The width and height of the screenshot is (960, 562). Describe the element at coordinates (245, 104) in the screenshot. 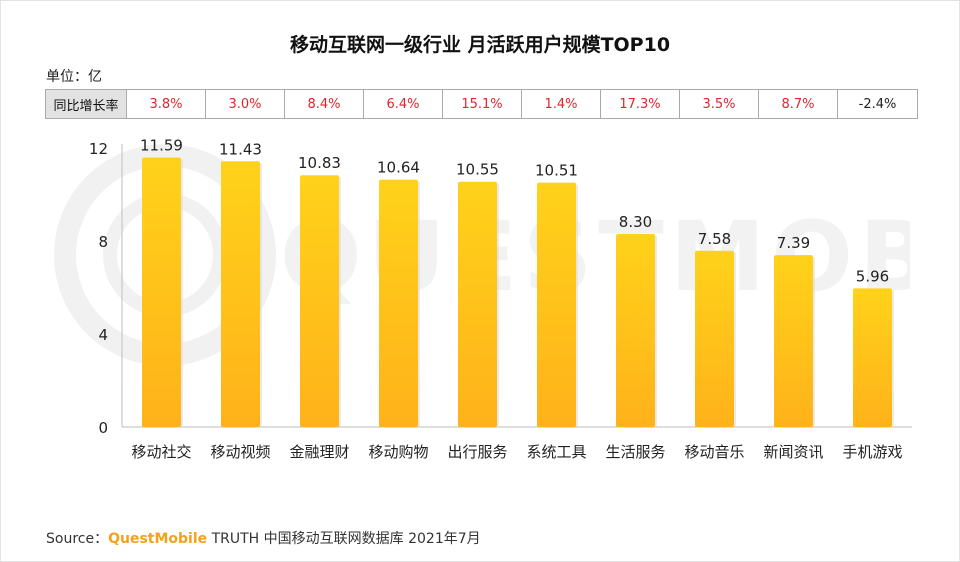

I see `yoy-cell: 3.0%` at that location.